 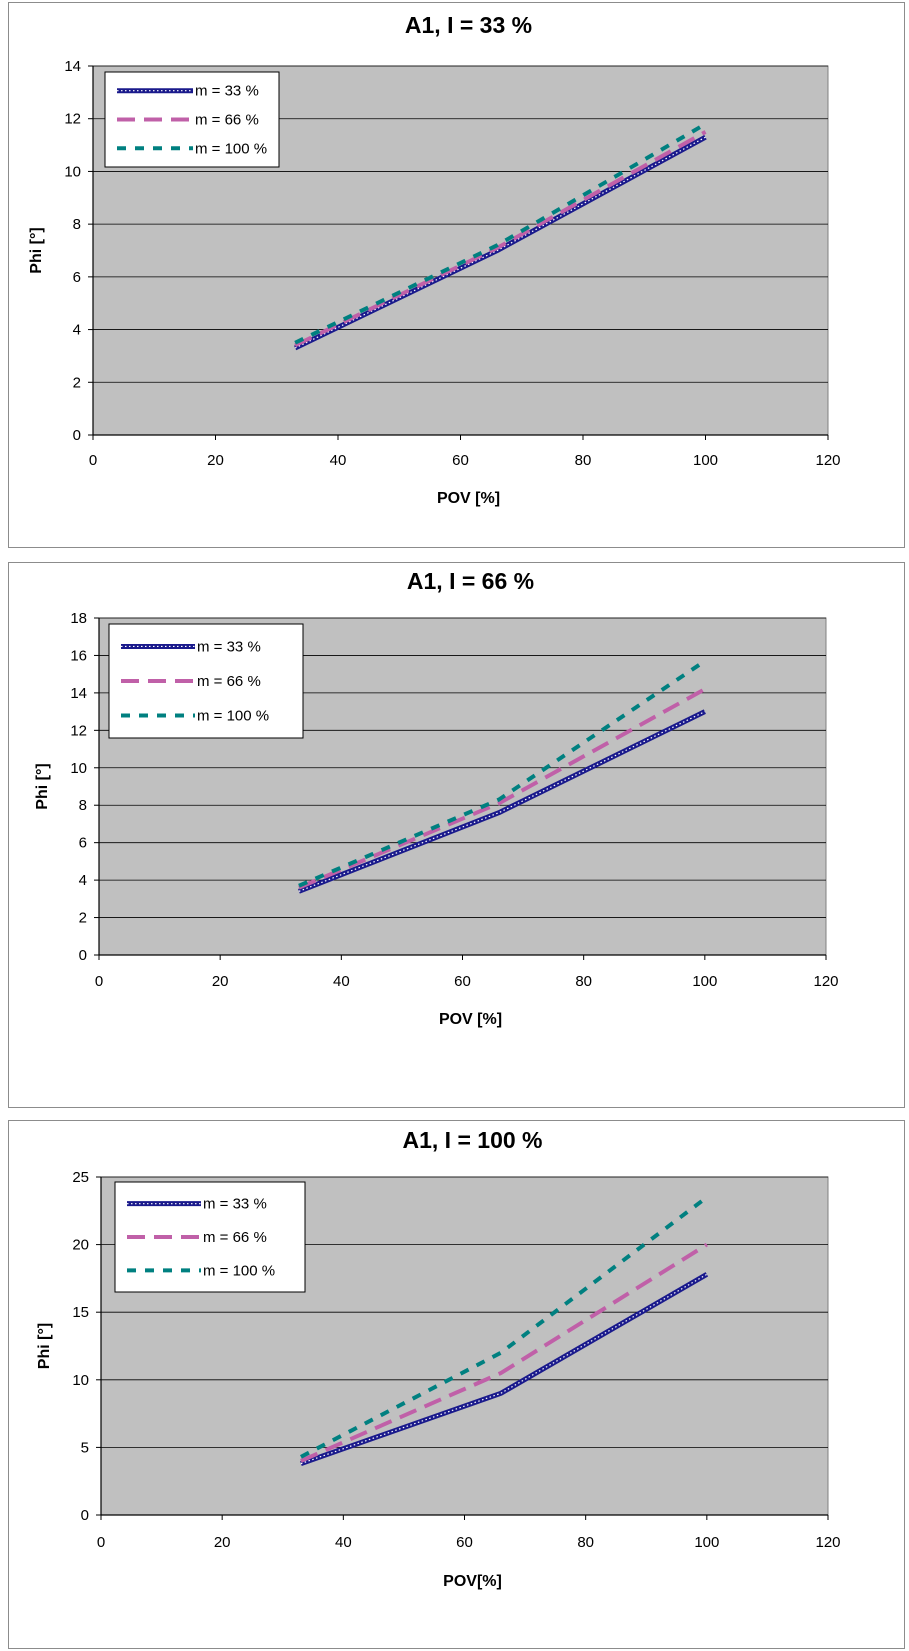 What do you see at coordinates (80, 1245) in the screenshot?
I see `y-tick-label: 20` at bounding box center [80, 1245].